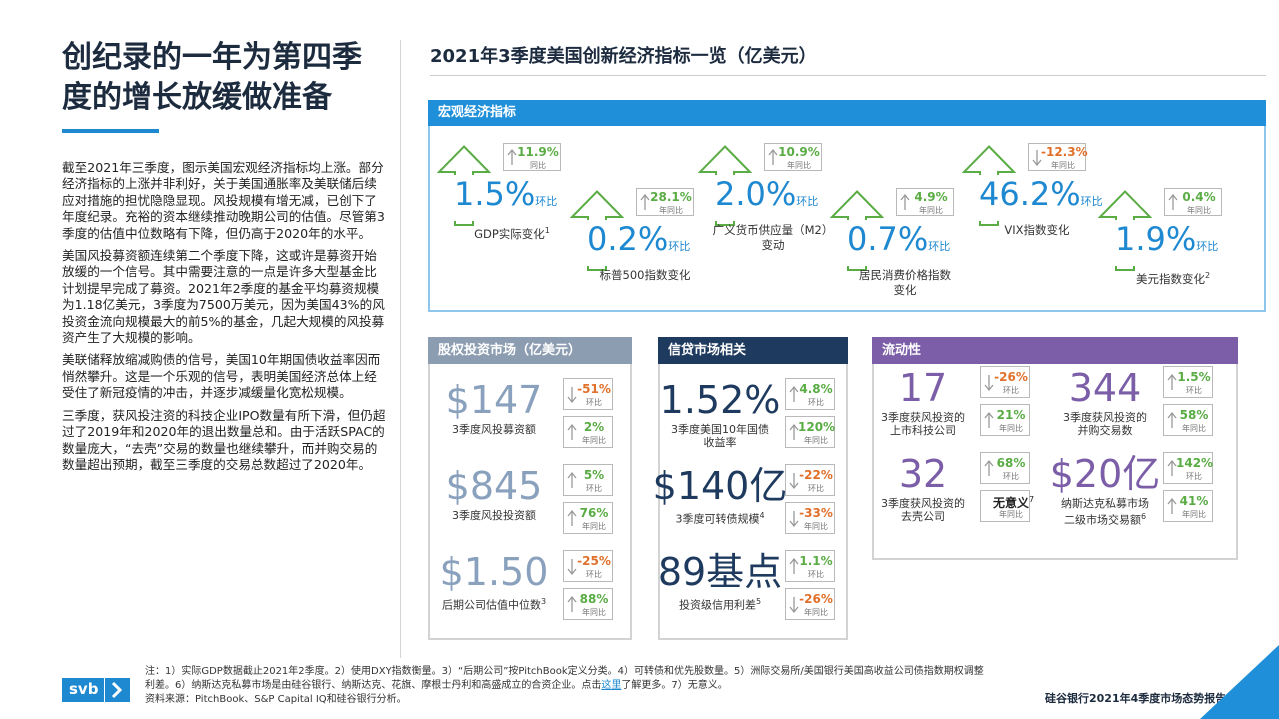  I want to click on heading-rule, so click(848, 75).